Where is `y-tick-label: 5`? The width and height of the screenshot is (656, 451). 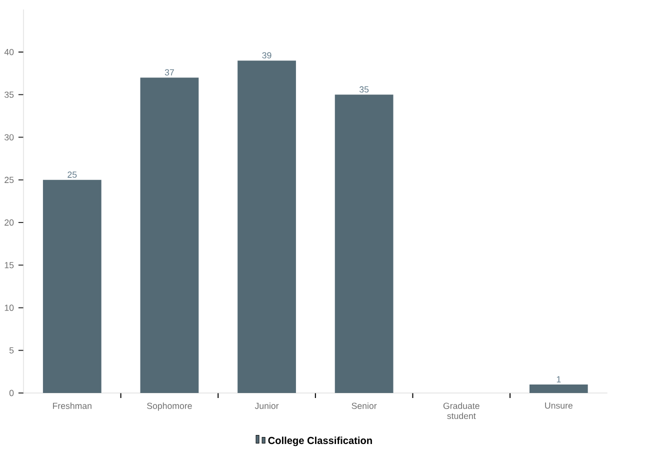 y-tick-label: 5 is located at coordinates (11, 350).